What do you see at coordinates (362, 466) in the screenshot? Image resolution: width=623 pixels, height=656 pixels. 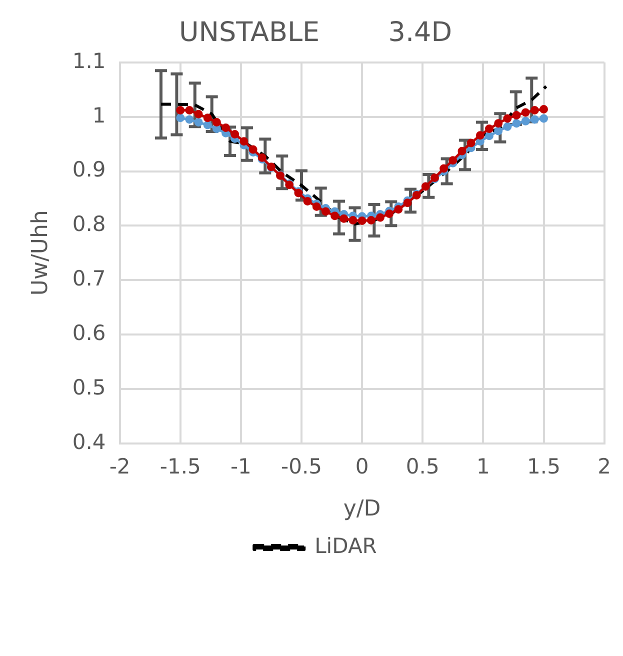 I see `x-tick-label: 0` at bounding box center [362, 466].